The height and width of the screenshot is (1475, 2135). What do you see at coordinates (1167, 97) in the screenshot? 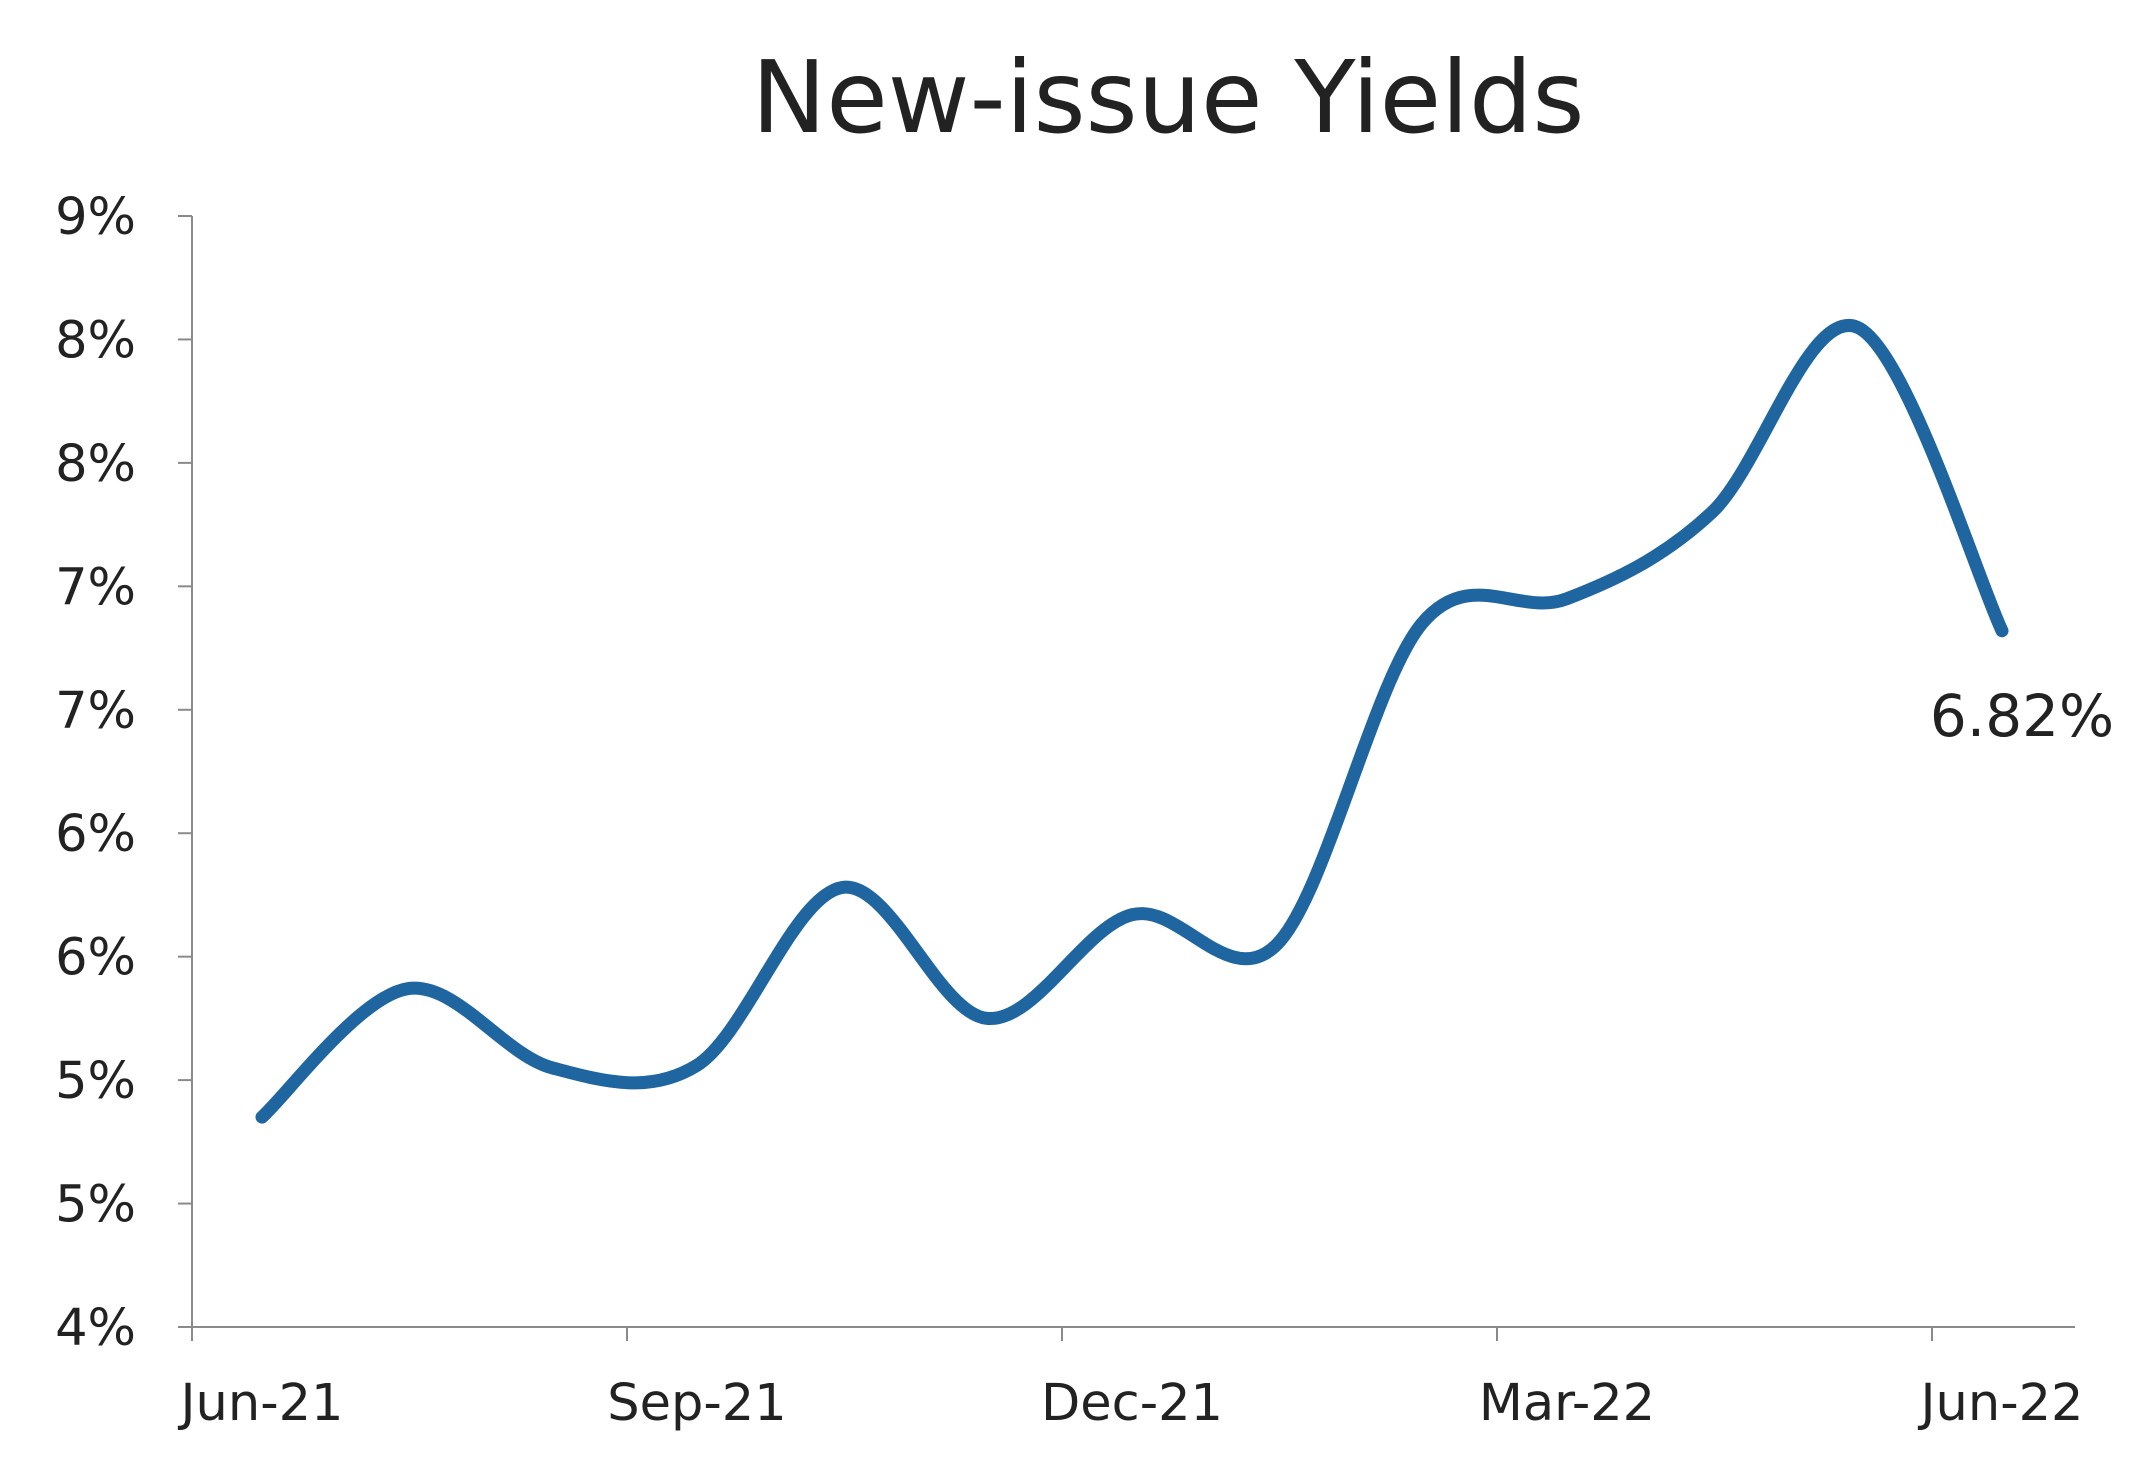
I see `chart-title: New-issue Yields` at bounding box center [1167, 97].